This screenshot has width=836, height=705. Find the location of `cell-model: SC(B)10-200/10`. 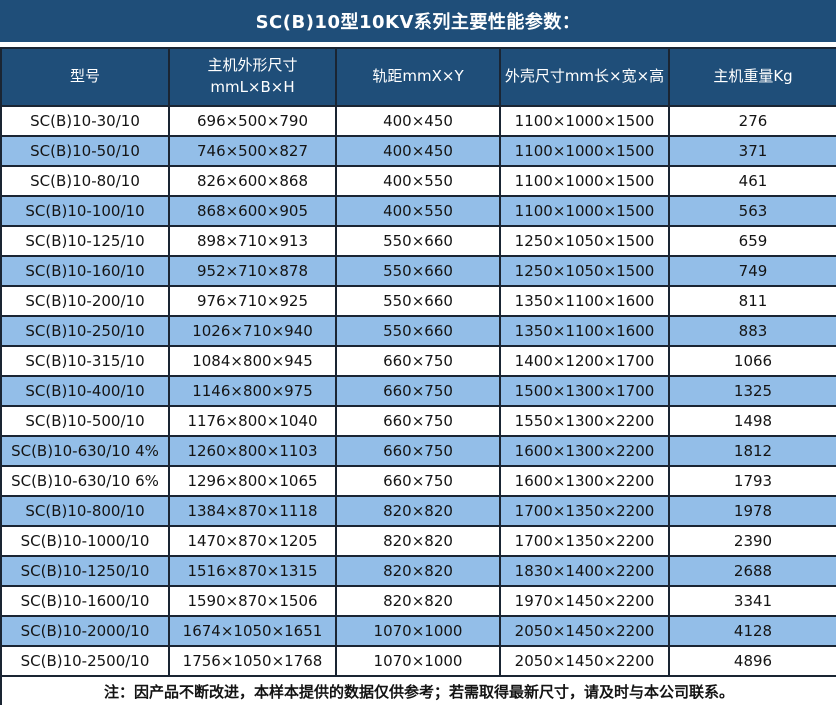

cell-model: SC(B)10-200/10 is located at coordinates (85, 301).